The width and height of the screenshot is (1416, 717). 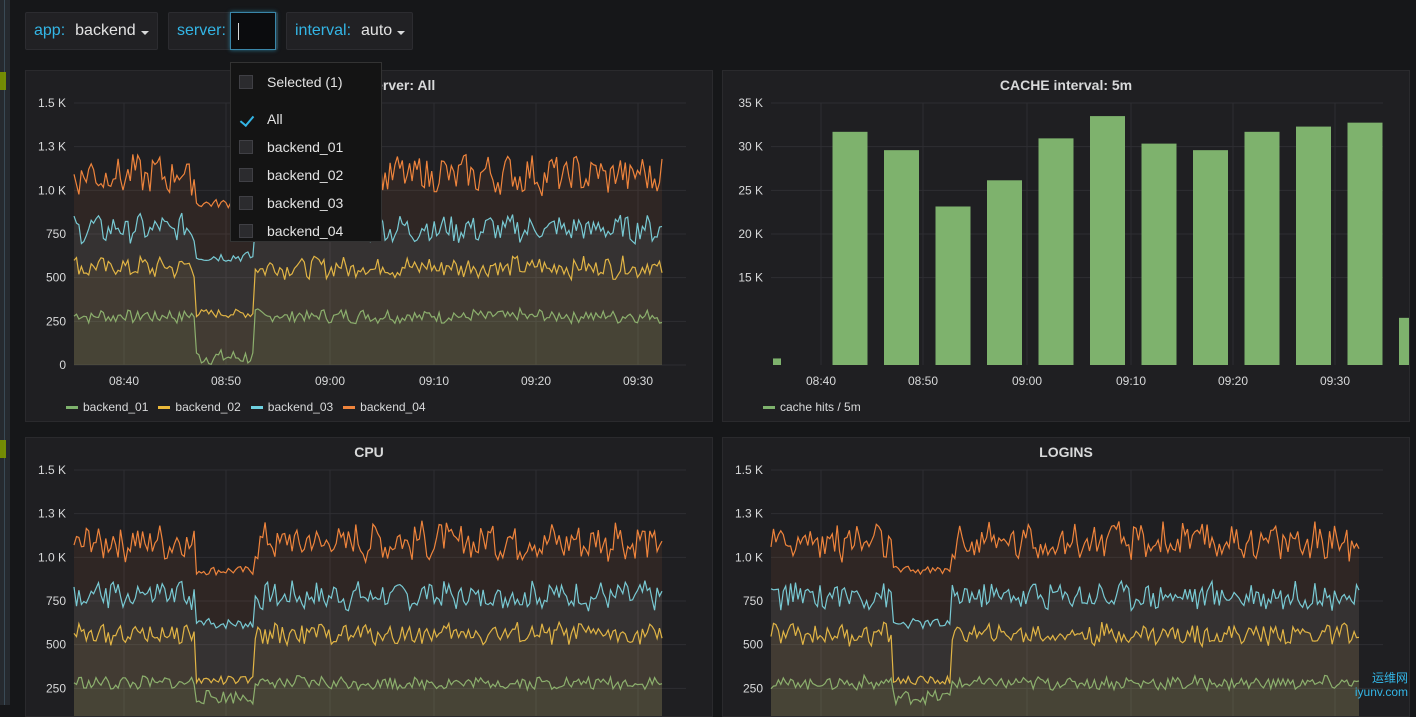 I want to click on variable-label: app:, so click(x=50, y=30).